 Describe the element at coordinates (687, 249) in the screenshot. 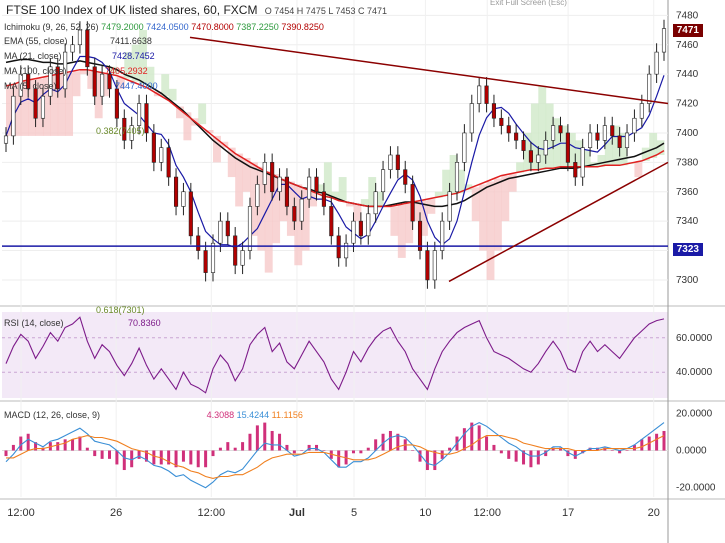

I see `support-price-tag: 7323` at that location.